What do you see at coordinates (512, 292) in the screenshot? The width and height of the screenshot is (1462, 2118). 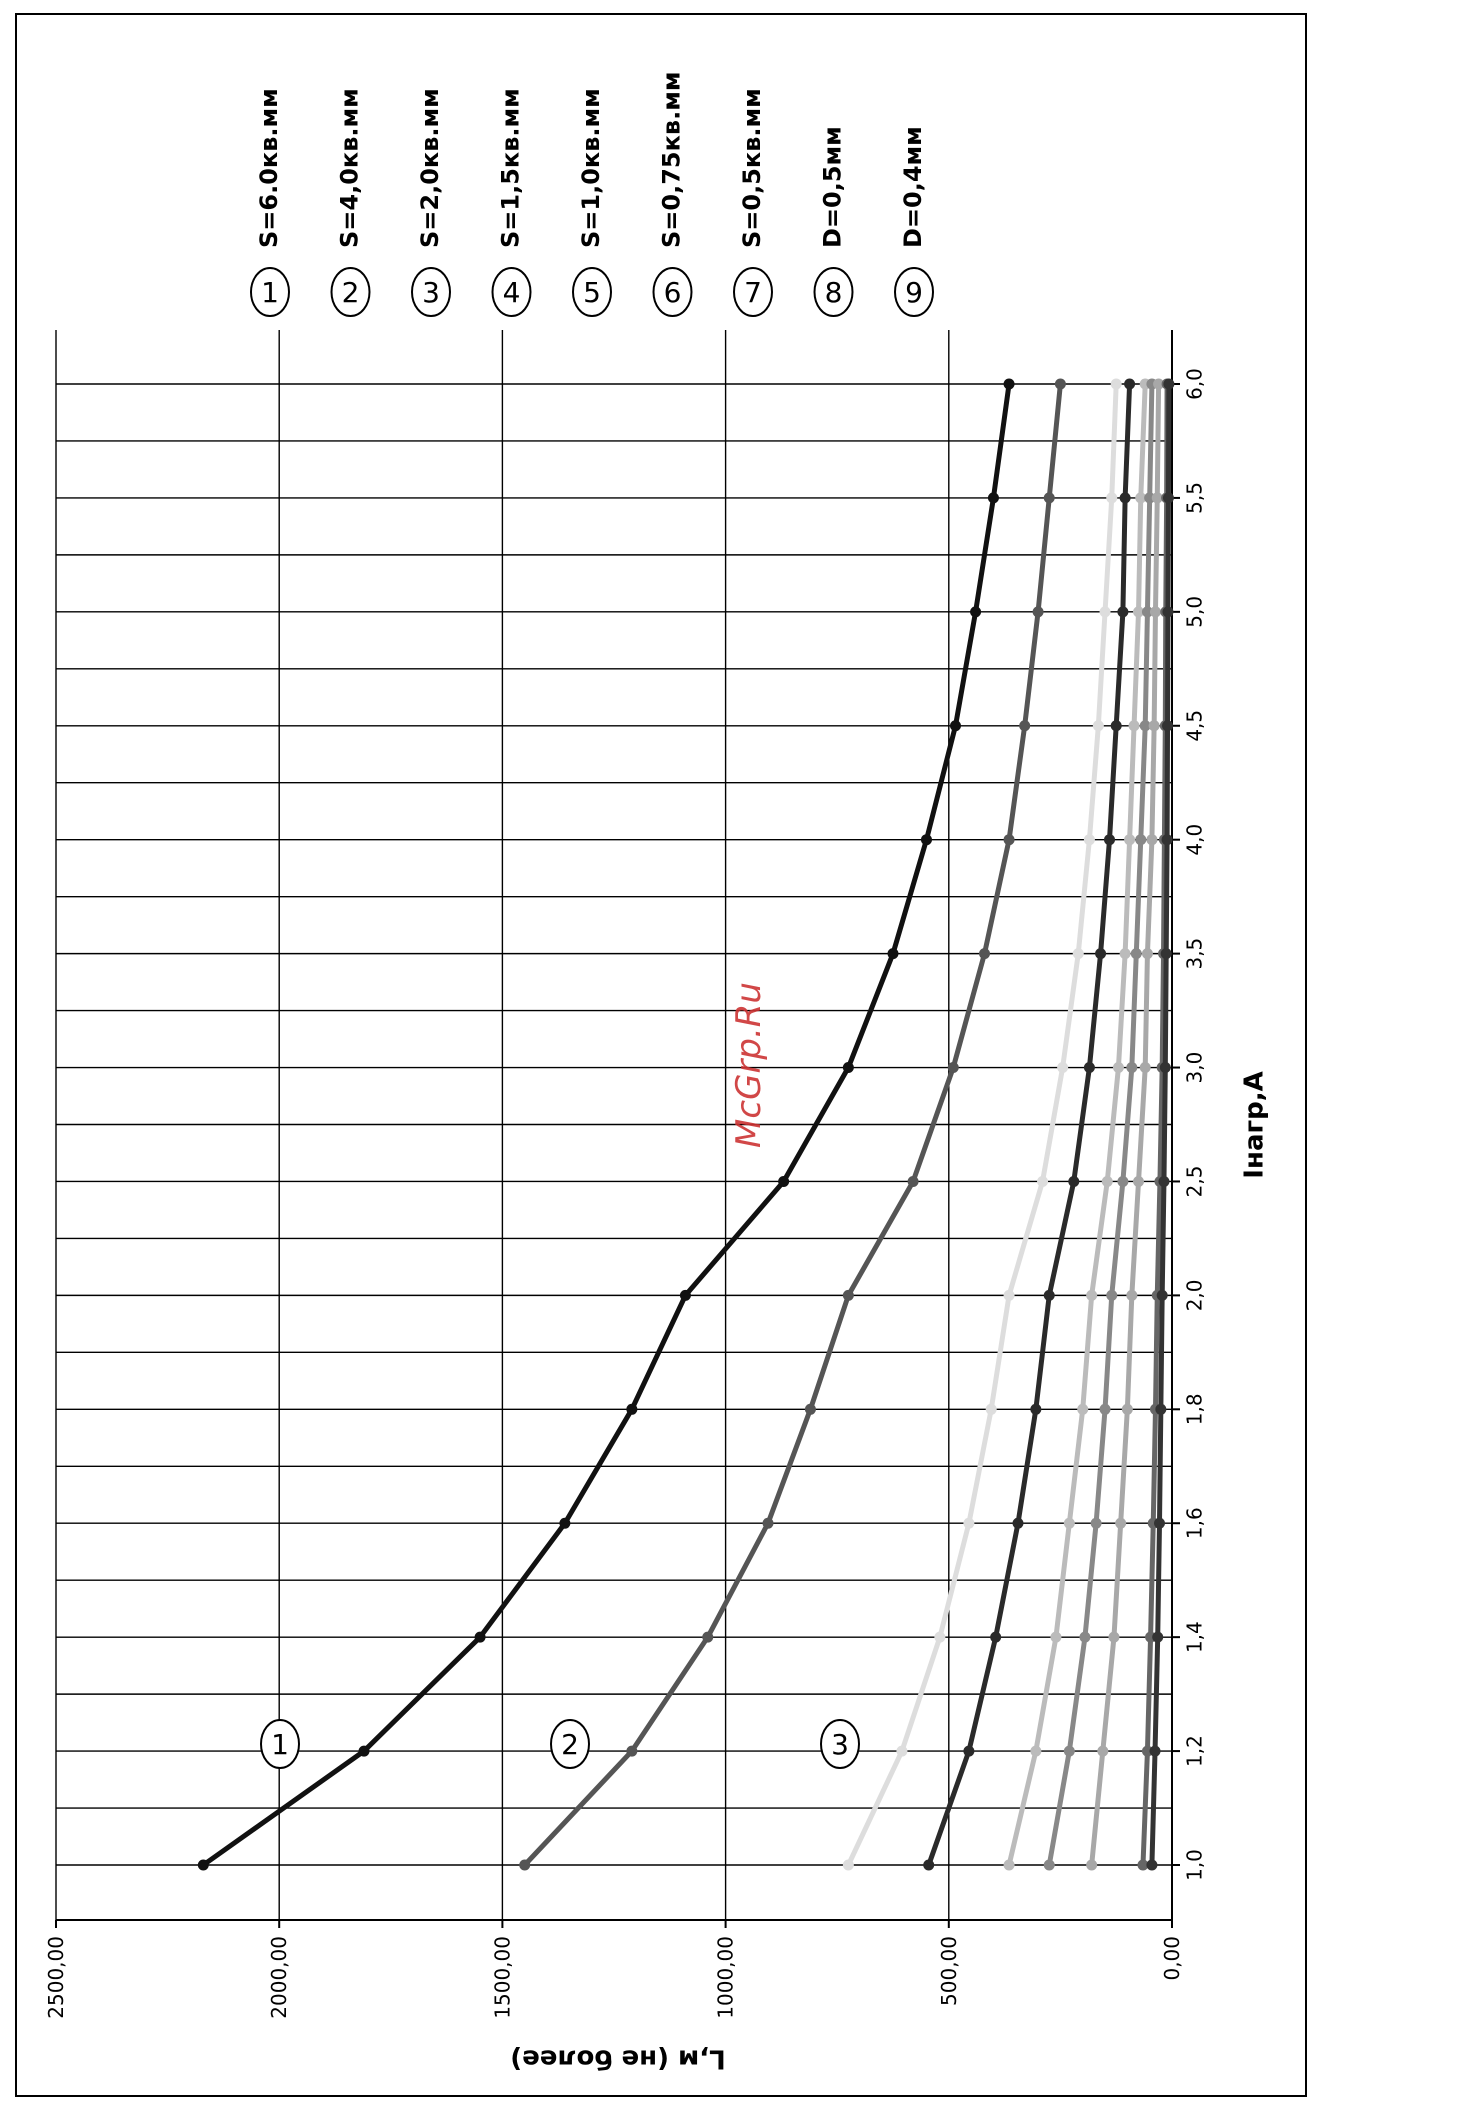 I see `legend-marker-number: 4` at bounding box center [512, 292].